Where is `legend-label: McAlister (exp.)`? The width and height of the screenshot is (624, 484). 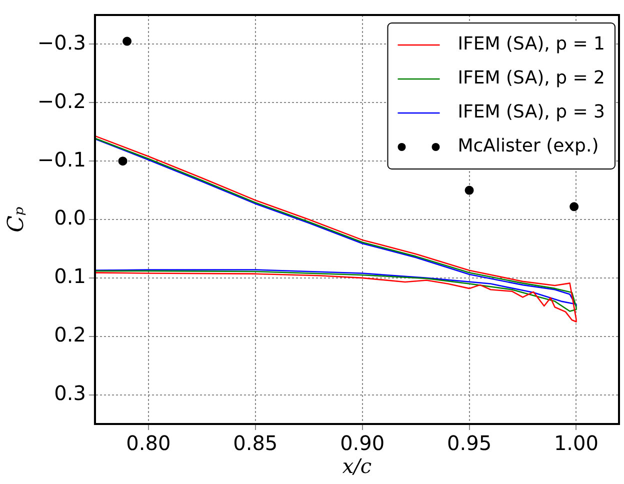
legend-label: McAlister (exp.) is located at coordinates (528, 146).